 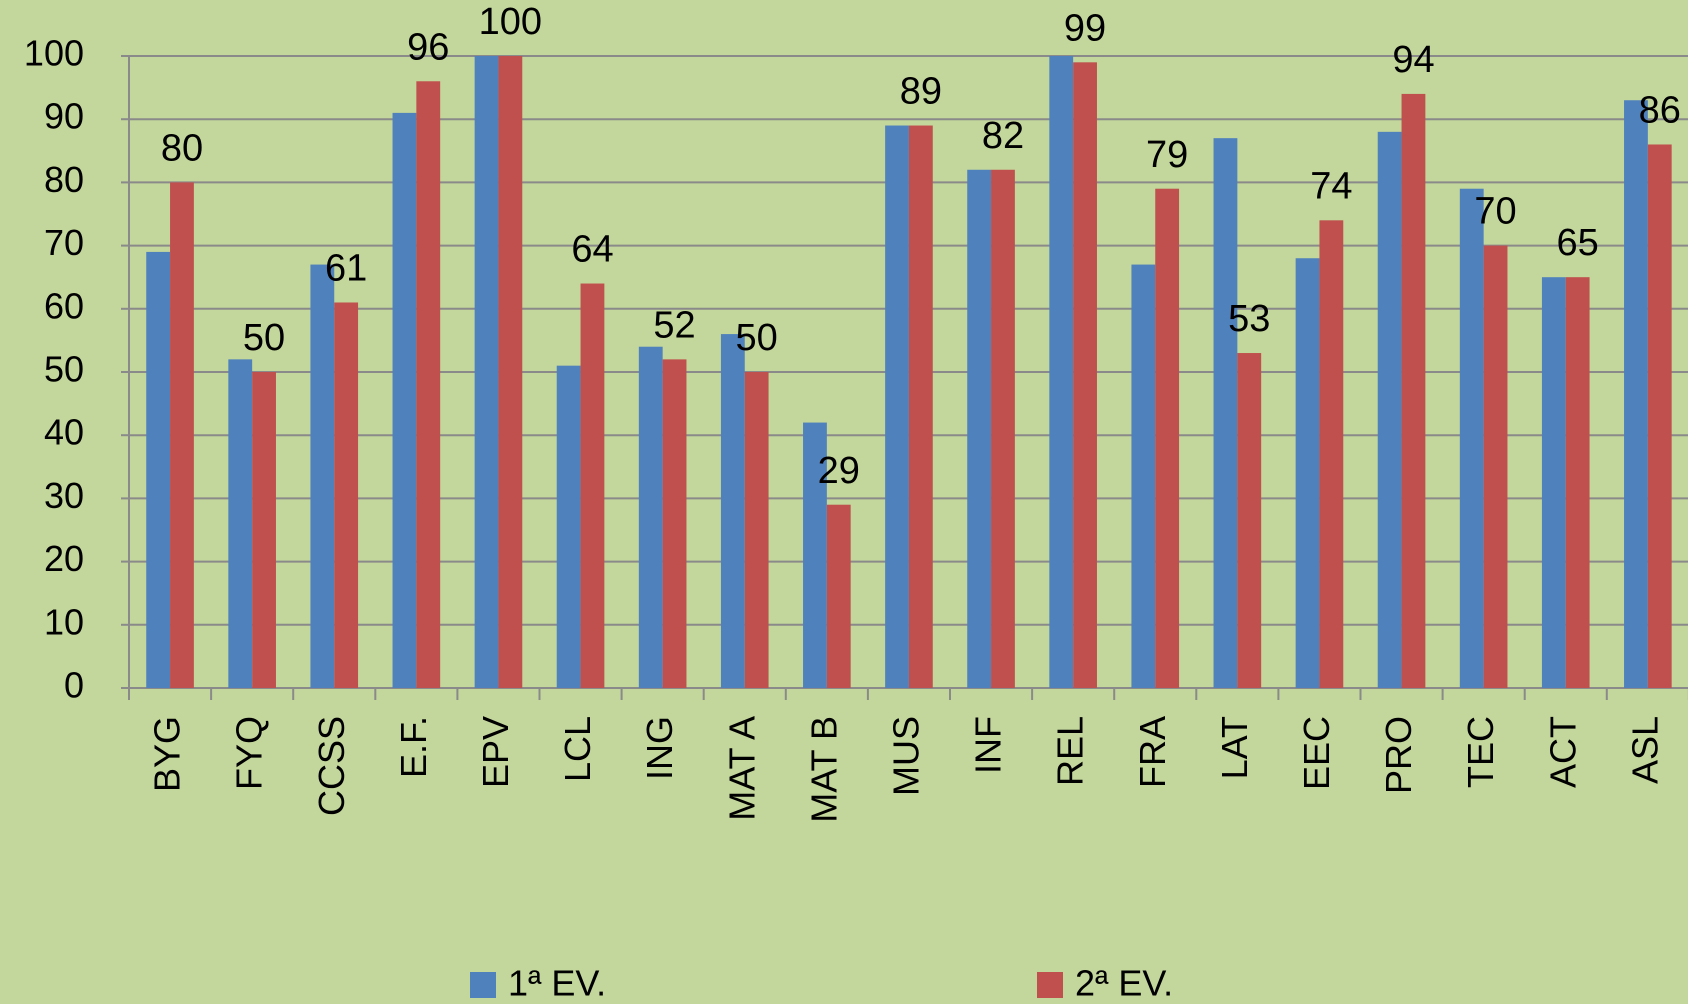 I want to click on y-tick-label: 50, so click(x=64, y=369).